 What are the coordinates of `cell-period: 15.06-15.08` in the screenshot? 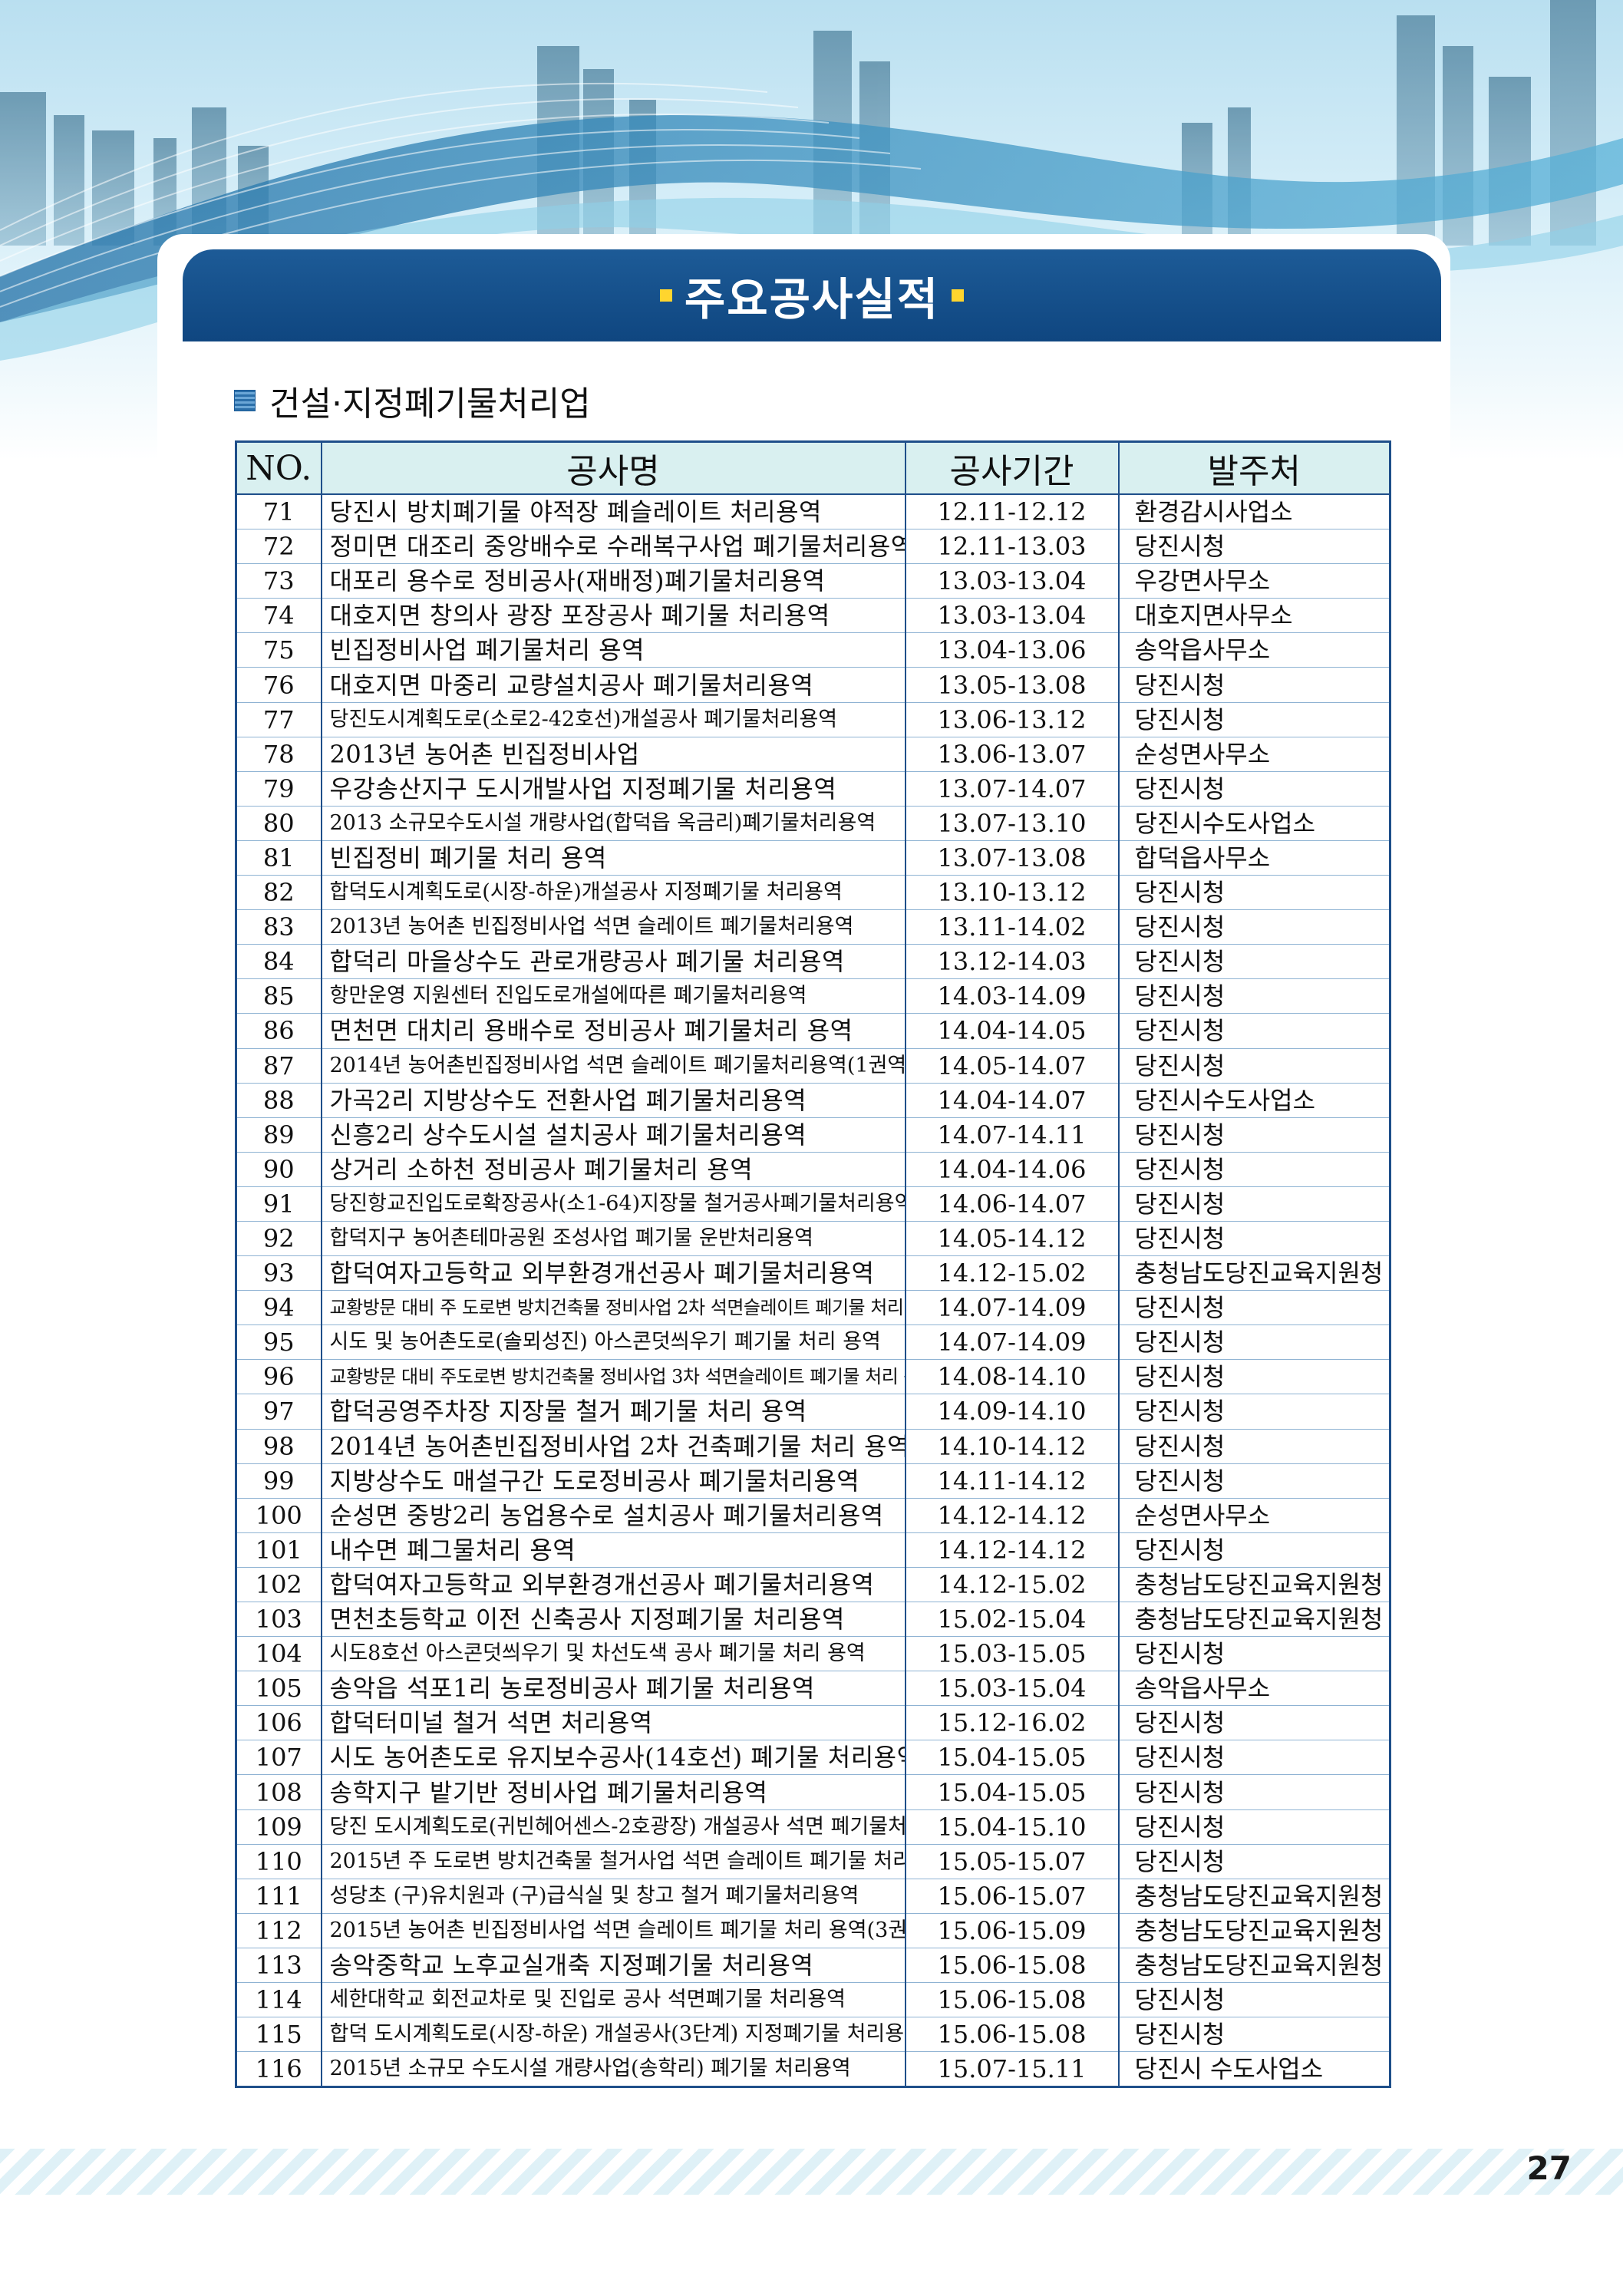 It's located at (1012, 2000).